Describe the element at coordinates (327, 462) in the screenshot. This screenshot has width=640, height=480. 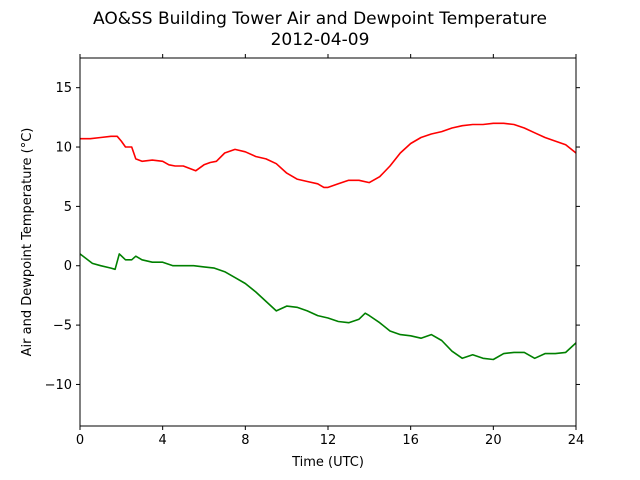
I see `x-axis-label: Time (UTC)` at that location.